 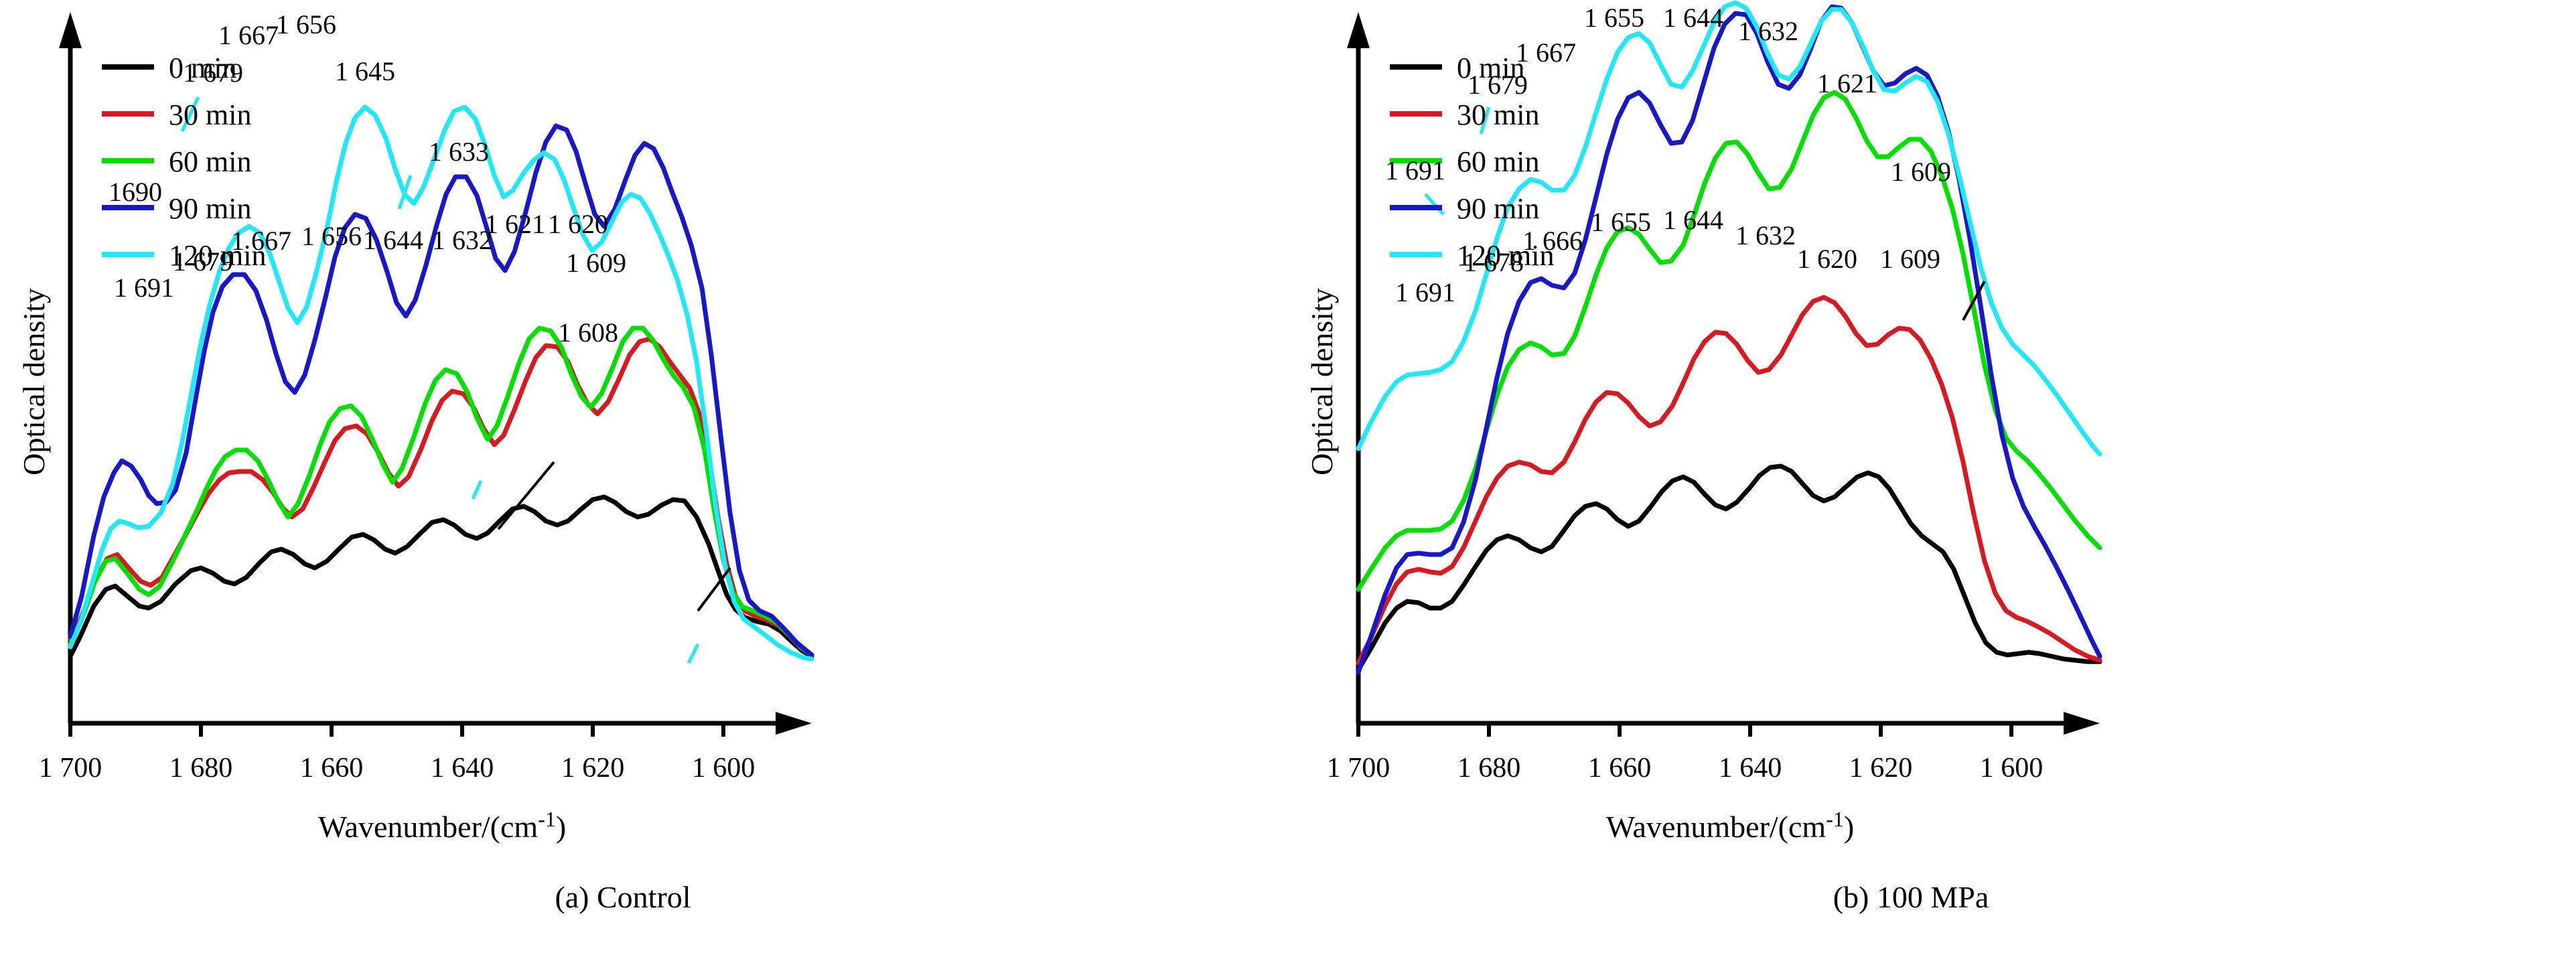 What do you see at coordinates (365, 71) in the screenshot?
I see `peak-label: 1 645` at bounding box center [365, 71].